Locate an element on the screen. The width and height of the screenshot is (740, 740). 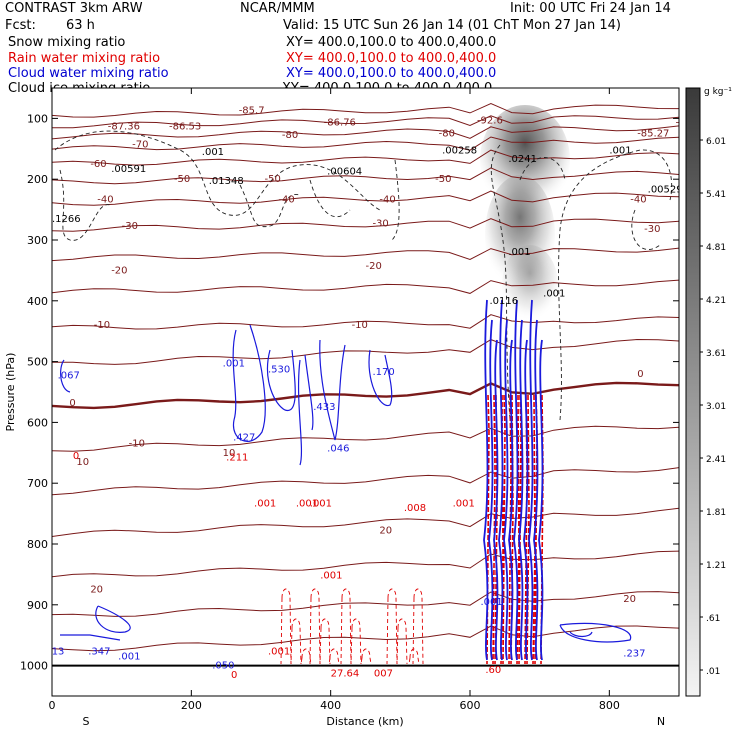
cloud-water-label-12: .13 is located at coordinates (57, 652).